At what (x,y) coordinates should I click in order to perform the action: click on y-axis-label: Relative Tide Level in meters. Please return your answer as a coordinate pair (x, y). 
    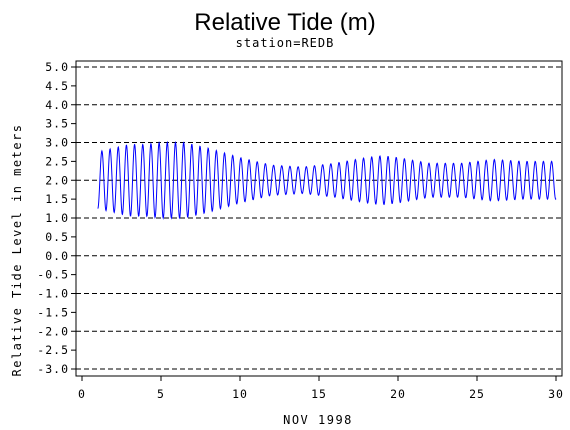
    Looking at the image, I should click on (17, 249).